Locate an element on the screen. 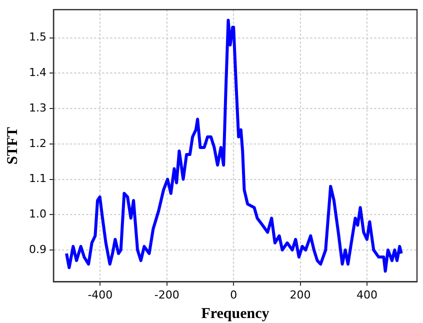 The height and width of the screenshot is (323, 423). y-axis-title: STFT is located at coordinates (12, 145).